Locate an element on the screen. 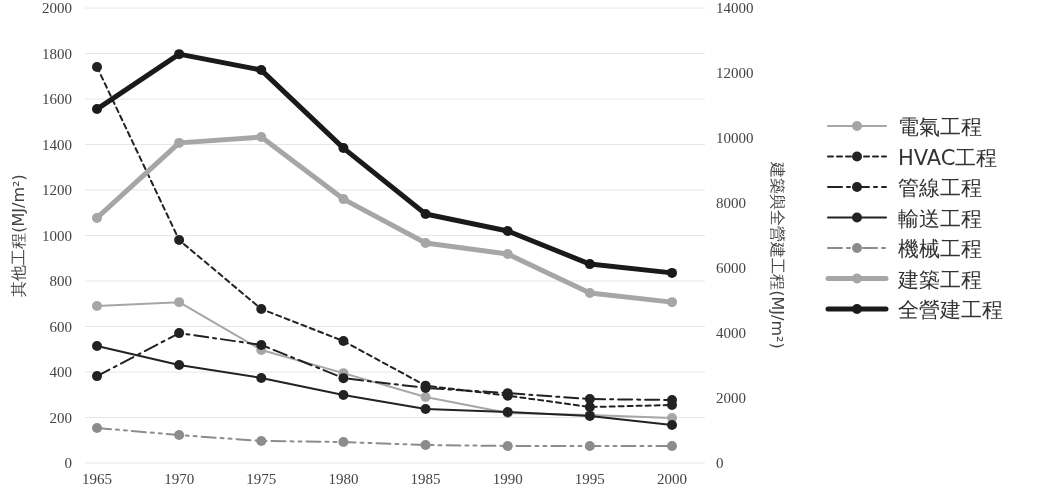 The width and height of the screenshot is (1042, 490). y-tick-label: 1800 is located at coordinates (57, 53).